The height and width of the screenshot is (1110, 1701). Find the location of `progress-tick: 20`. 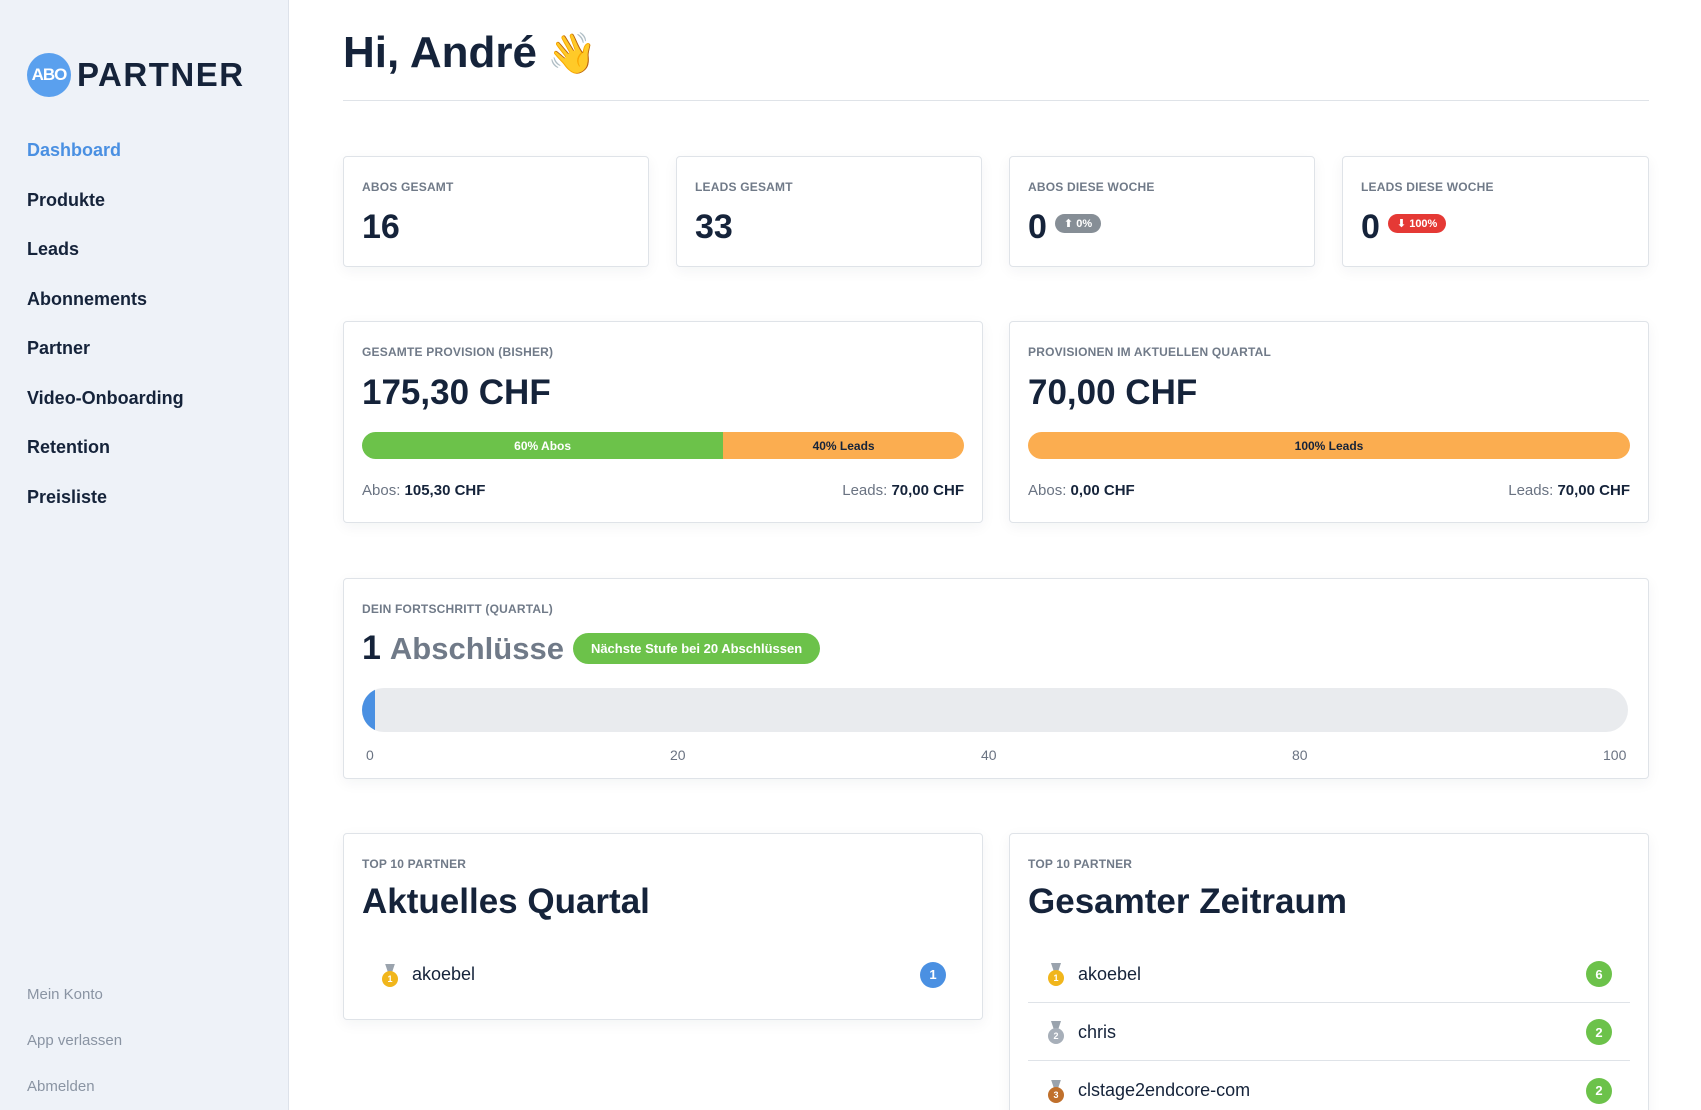

progress-tick: 20 is located at coordinates (678, 755).